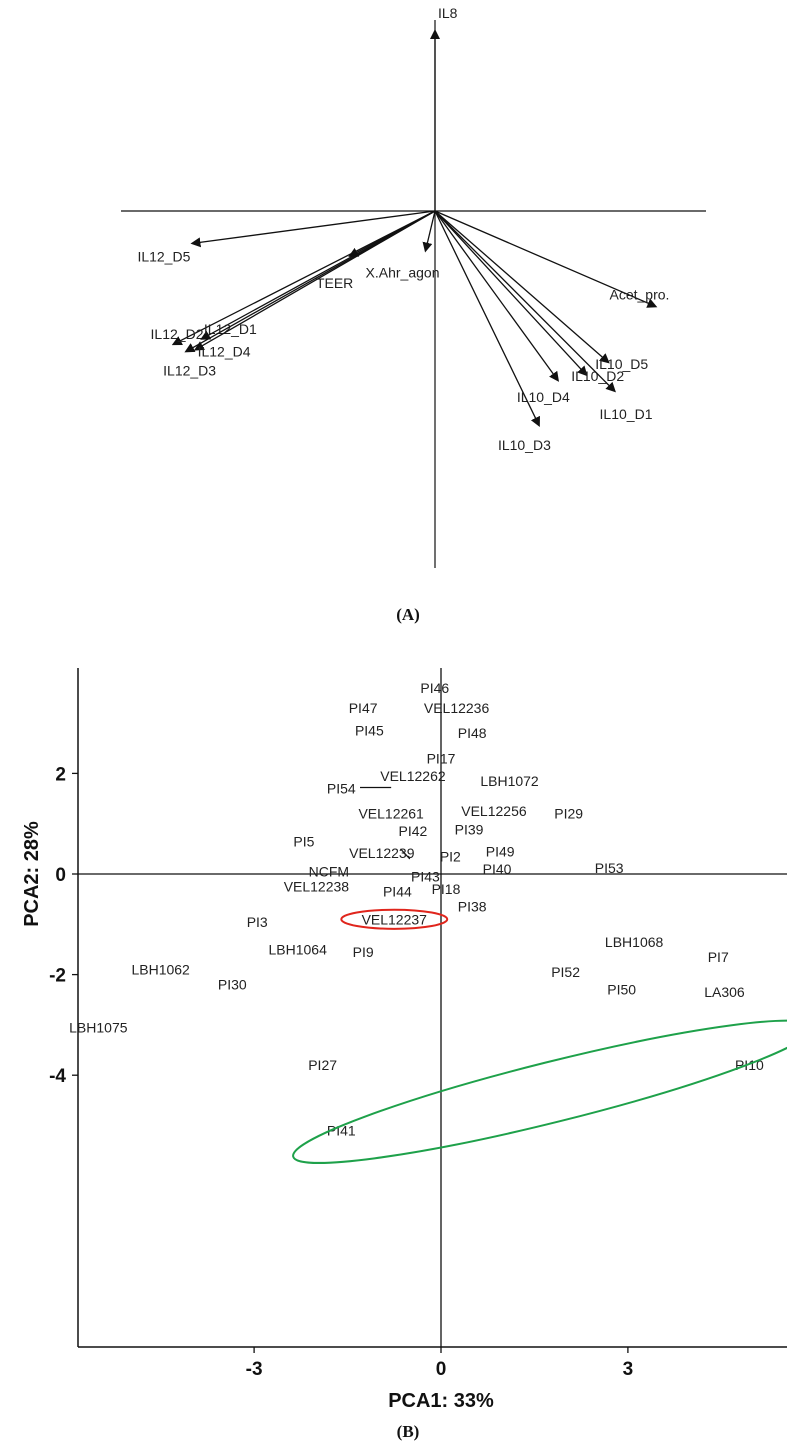 This screenshot has height=1445, width=787. I want to click on point-label-lbh1075: LBH1075, so click(98, 1027).